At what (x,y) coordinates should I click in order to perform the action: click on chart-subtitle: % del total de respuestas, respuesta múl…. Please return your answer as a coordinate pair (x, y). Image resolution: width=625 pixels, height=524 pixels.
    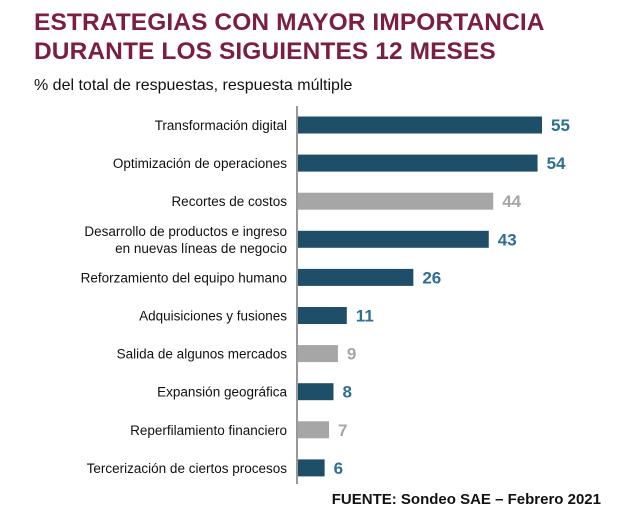
    Looking at the image, I should click on (193, 85).